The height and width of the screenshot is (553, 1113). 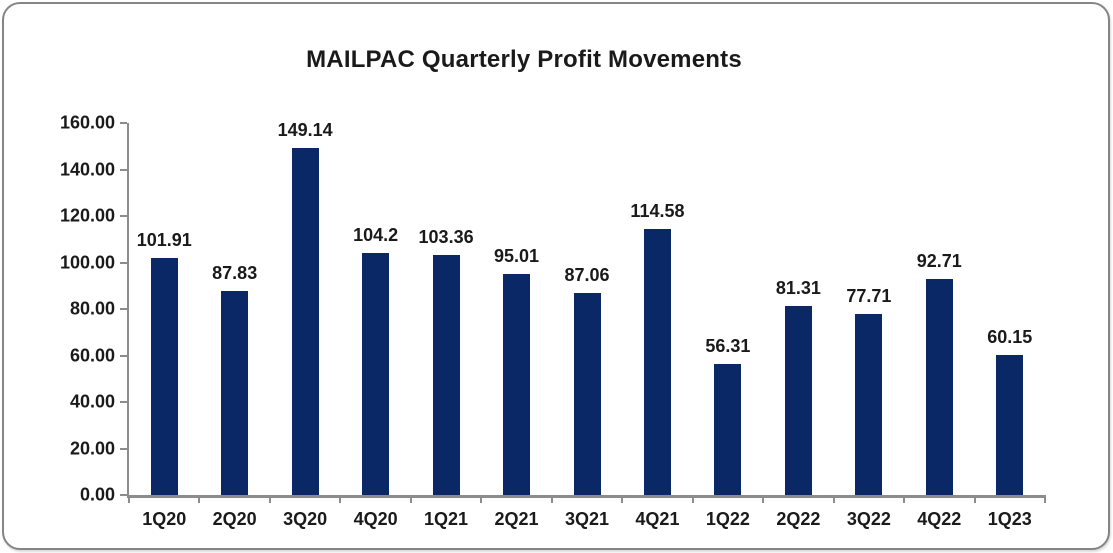 I want to click on y-tick-label: 100.00, so click(x=87, y=262).